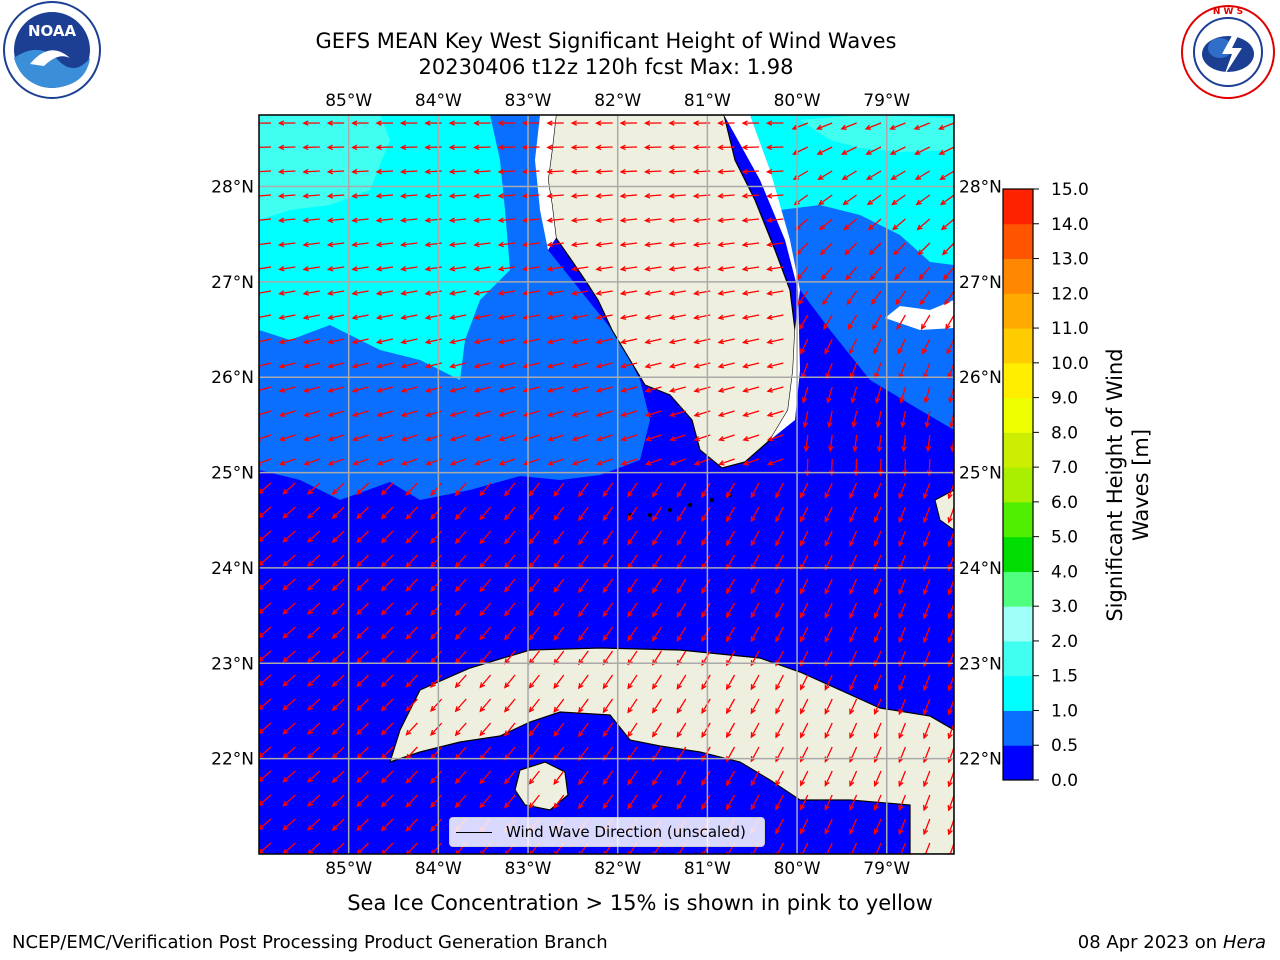 Image resolution: width=1280 pixels, height=960 pixels. What do you see at coordinates (886, 101) in the screenshot?
I see `lon-label-top: 79°W` at bounding box center [886, 101].